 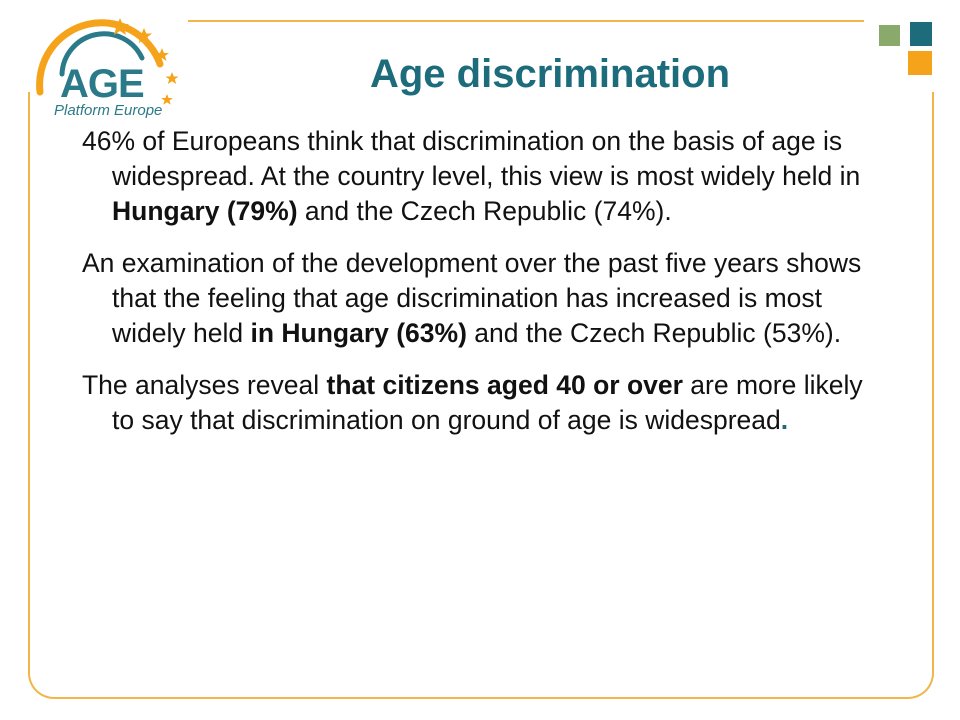 I want to click on paragraph-1-highlight: Hungary (79%), so click(x=205, y=211).